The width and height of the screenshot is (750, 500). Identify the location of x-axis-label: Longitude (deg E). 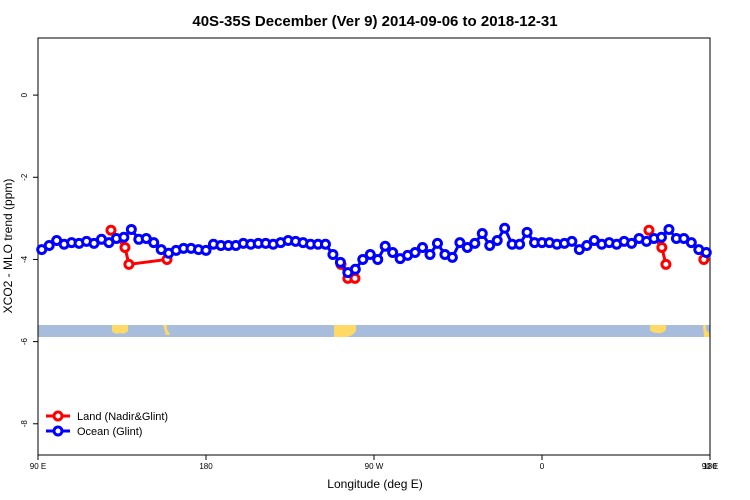
(374, 484).